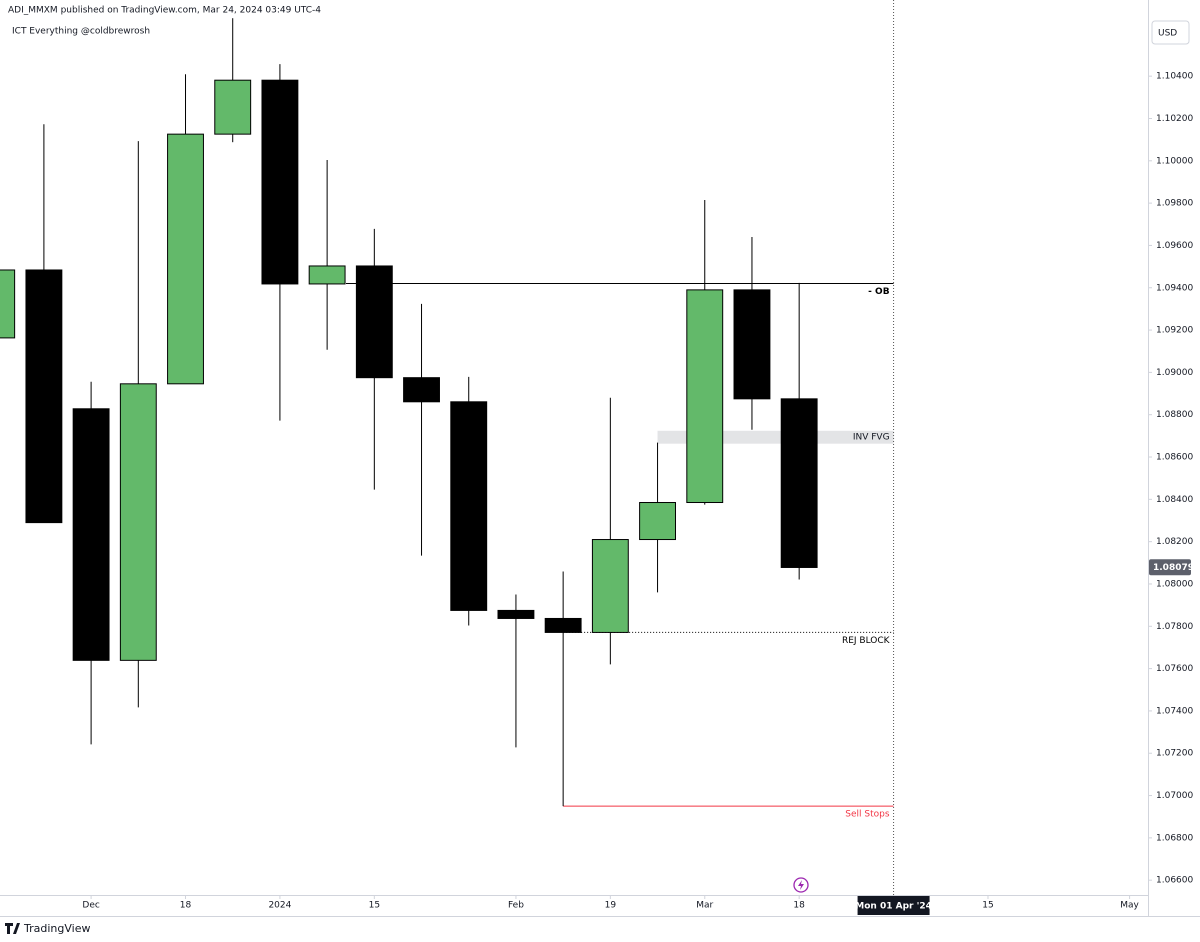 Image resolution: width=1200 pixels, height=942 pixels. Describe the element at coordinates (1174, 204) in the screenshot. I see `y-tick-label: 1.09800` at that location.